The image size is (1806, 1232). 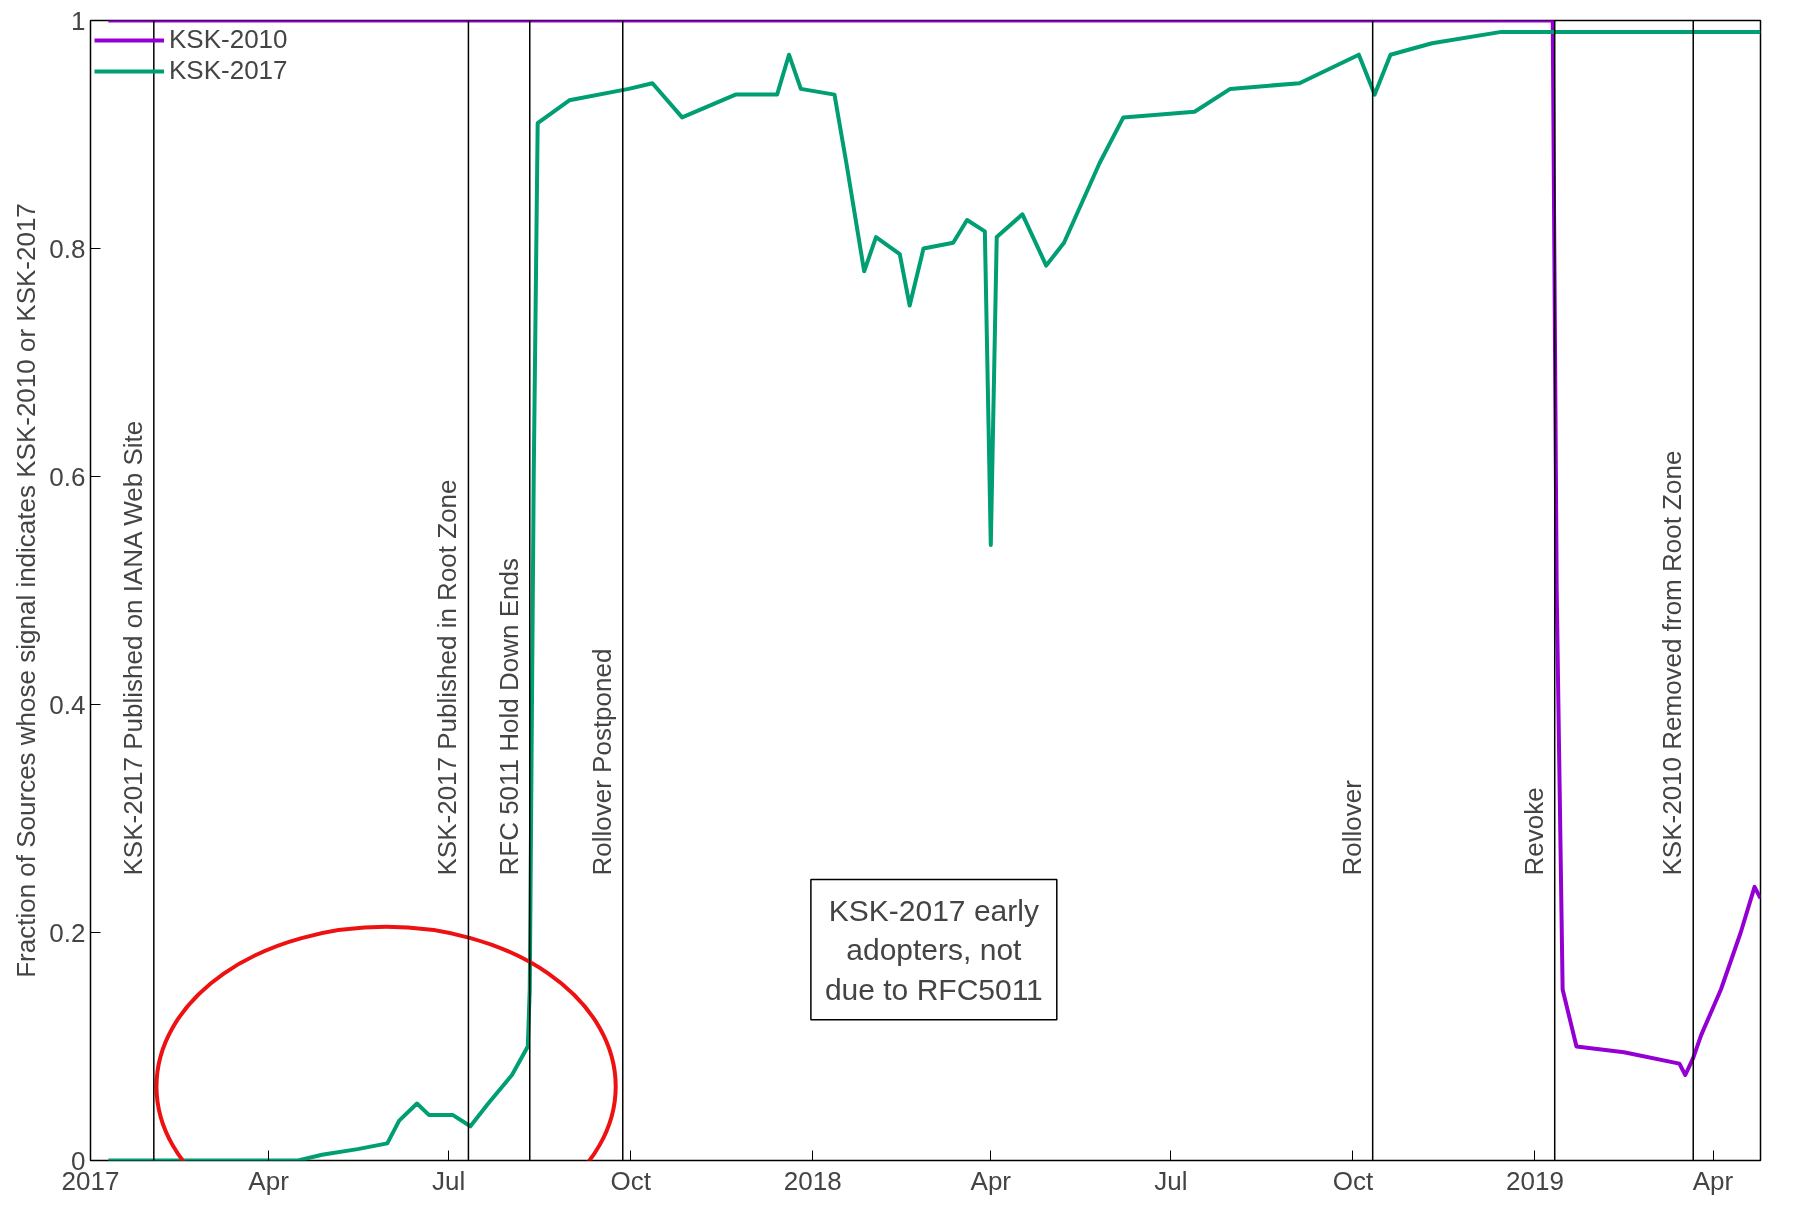 What do you see at coordinates (228, 70) in the screenshot?
I see `legend-label: KSK-2017` at bounding box center [228, 70].